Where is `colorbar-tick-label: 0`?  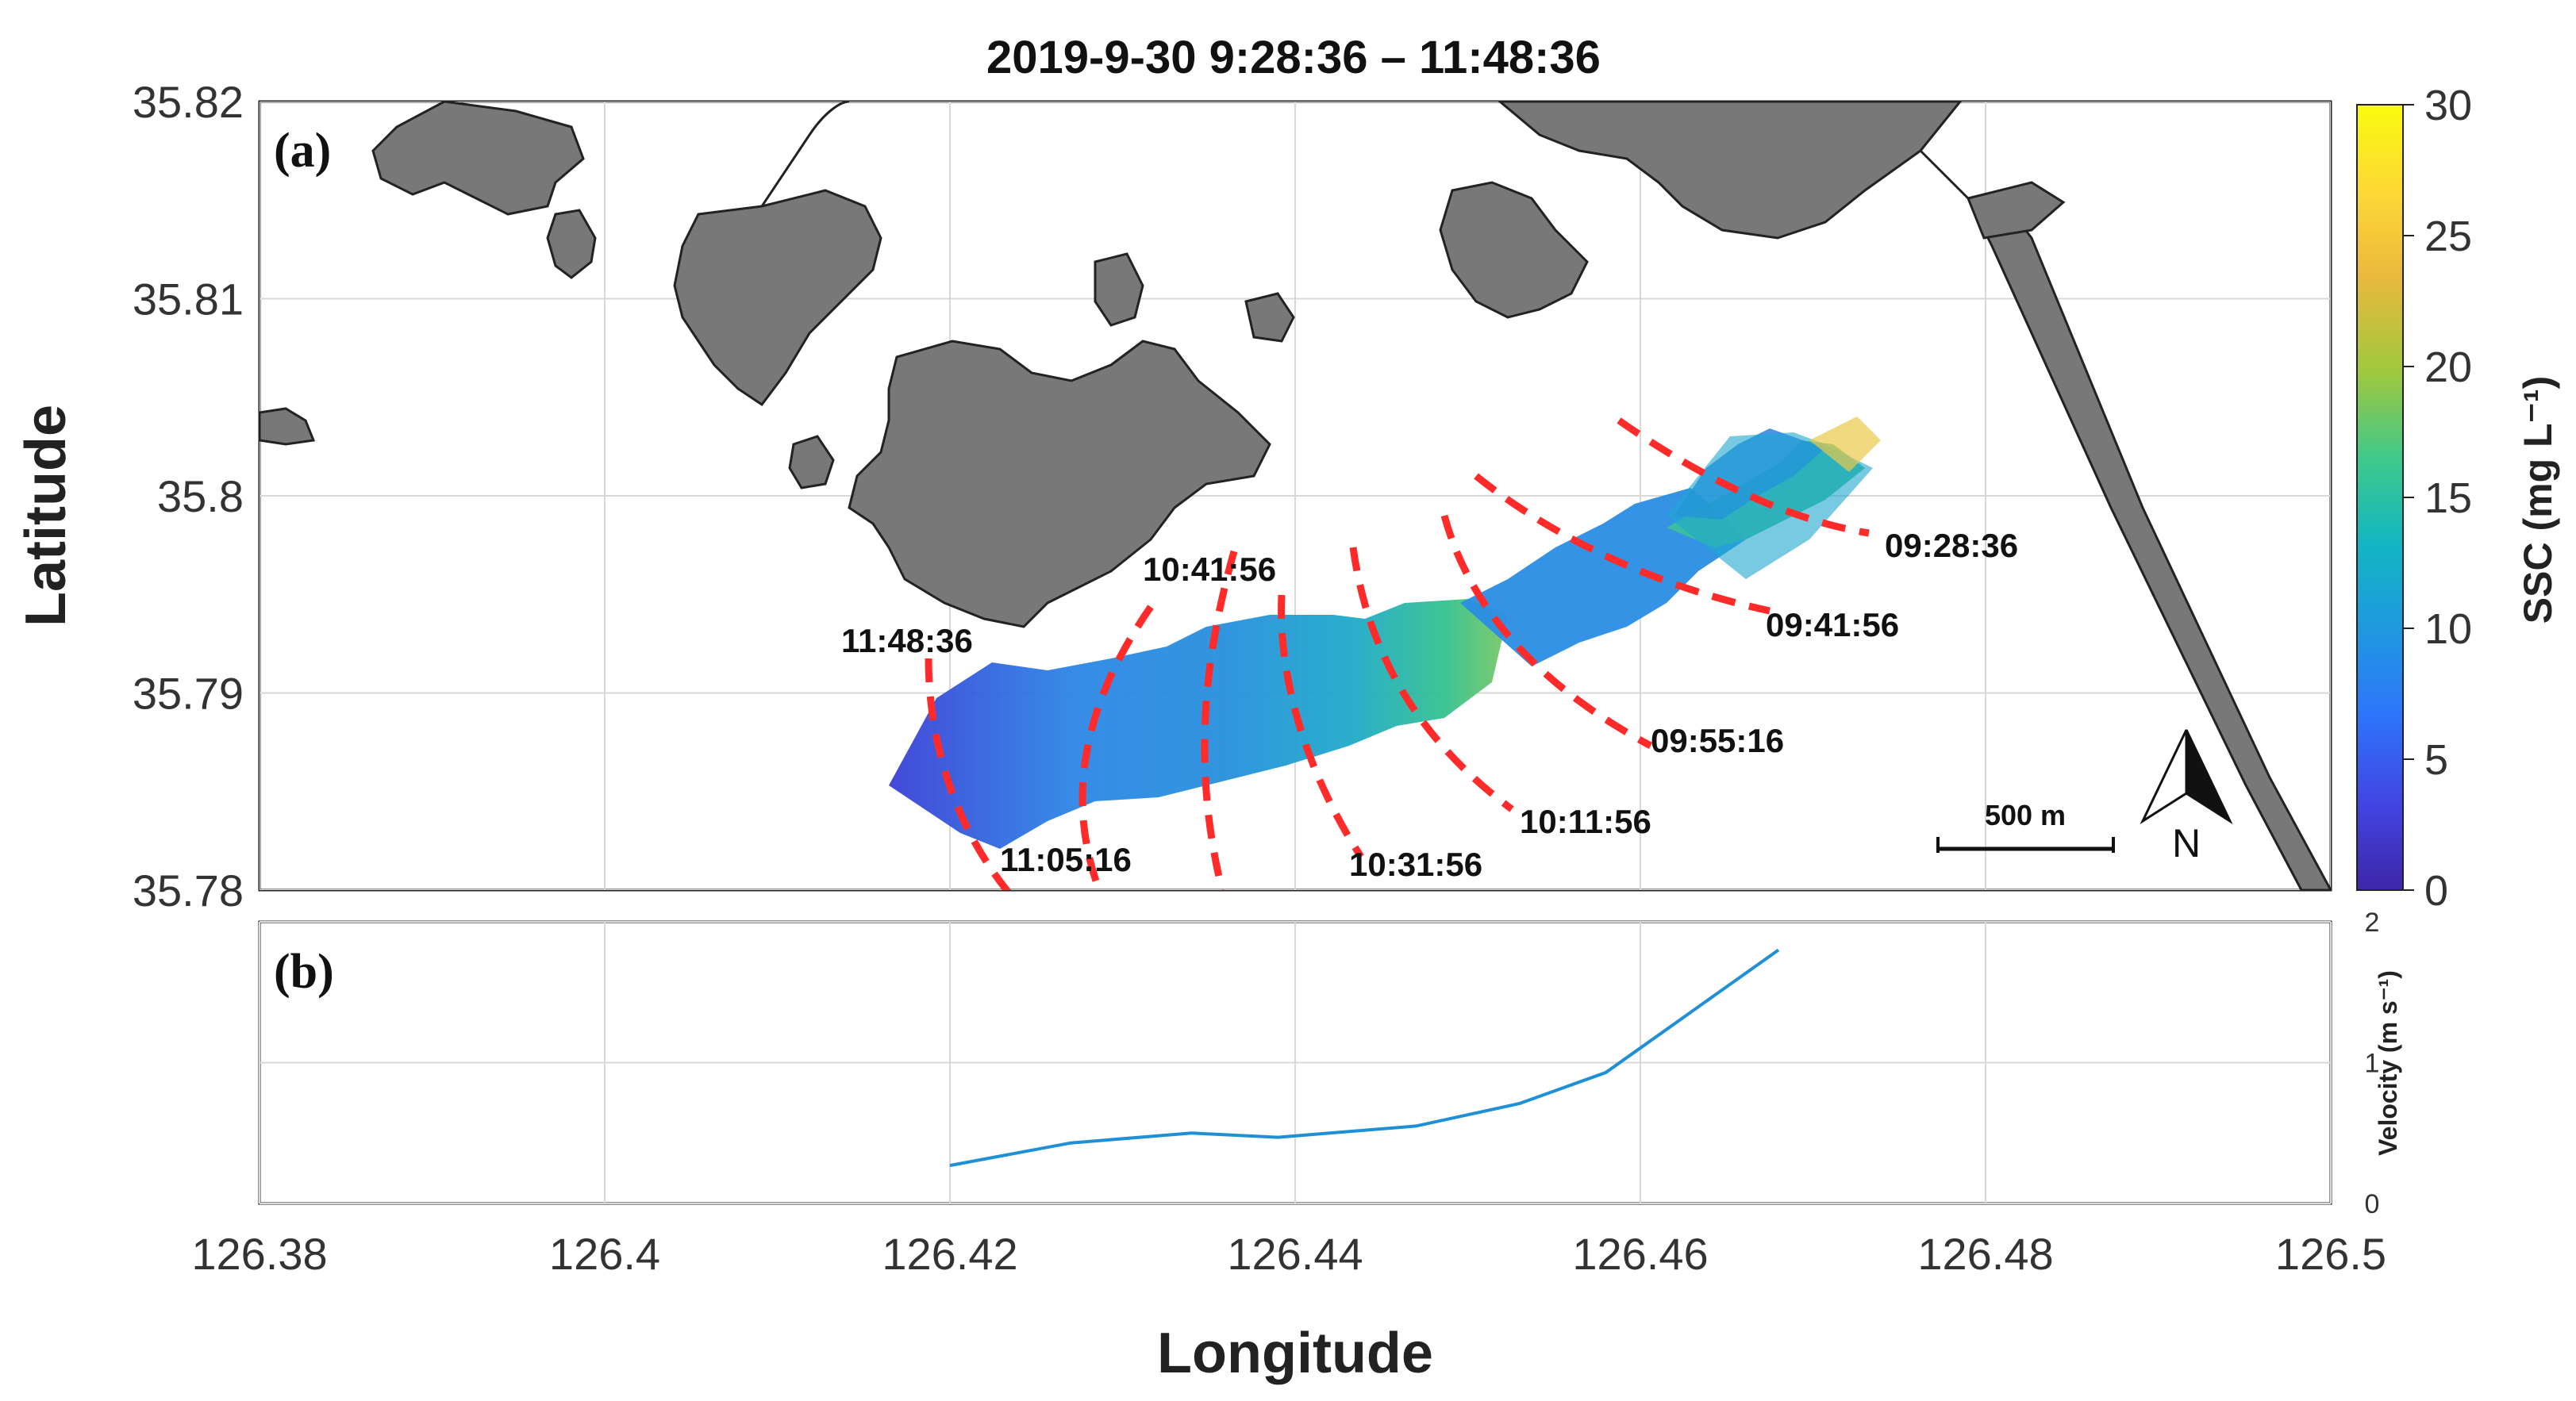
colorbar-tick-label: 0 is located at coordinates (2436, 891).